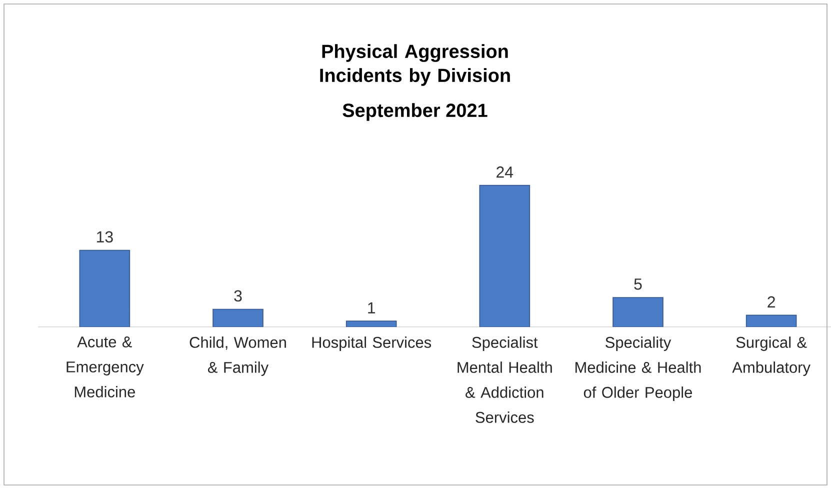 The width and height of the screenshot is (831, 489). Describe the element at coordinates (238, 356) in the screenshot. I see `x-tick-label: Child, Women & Family` at that location.